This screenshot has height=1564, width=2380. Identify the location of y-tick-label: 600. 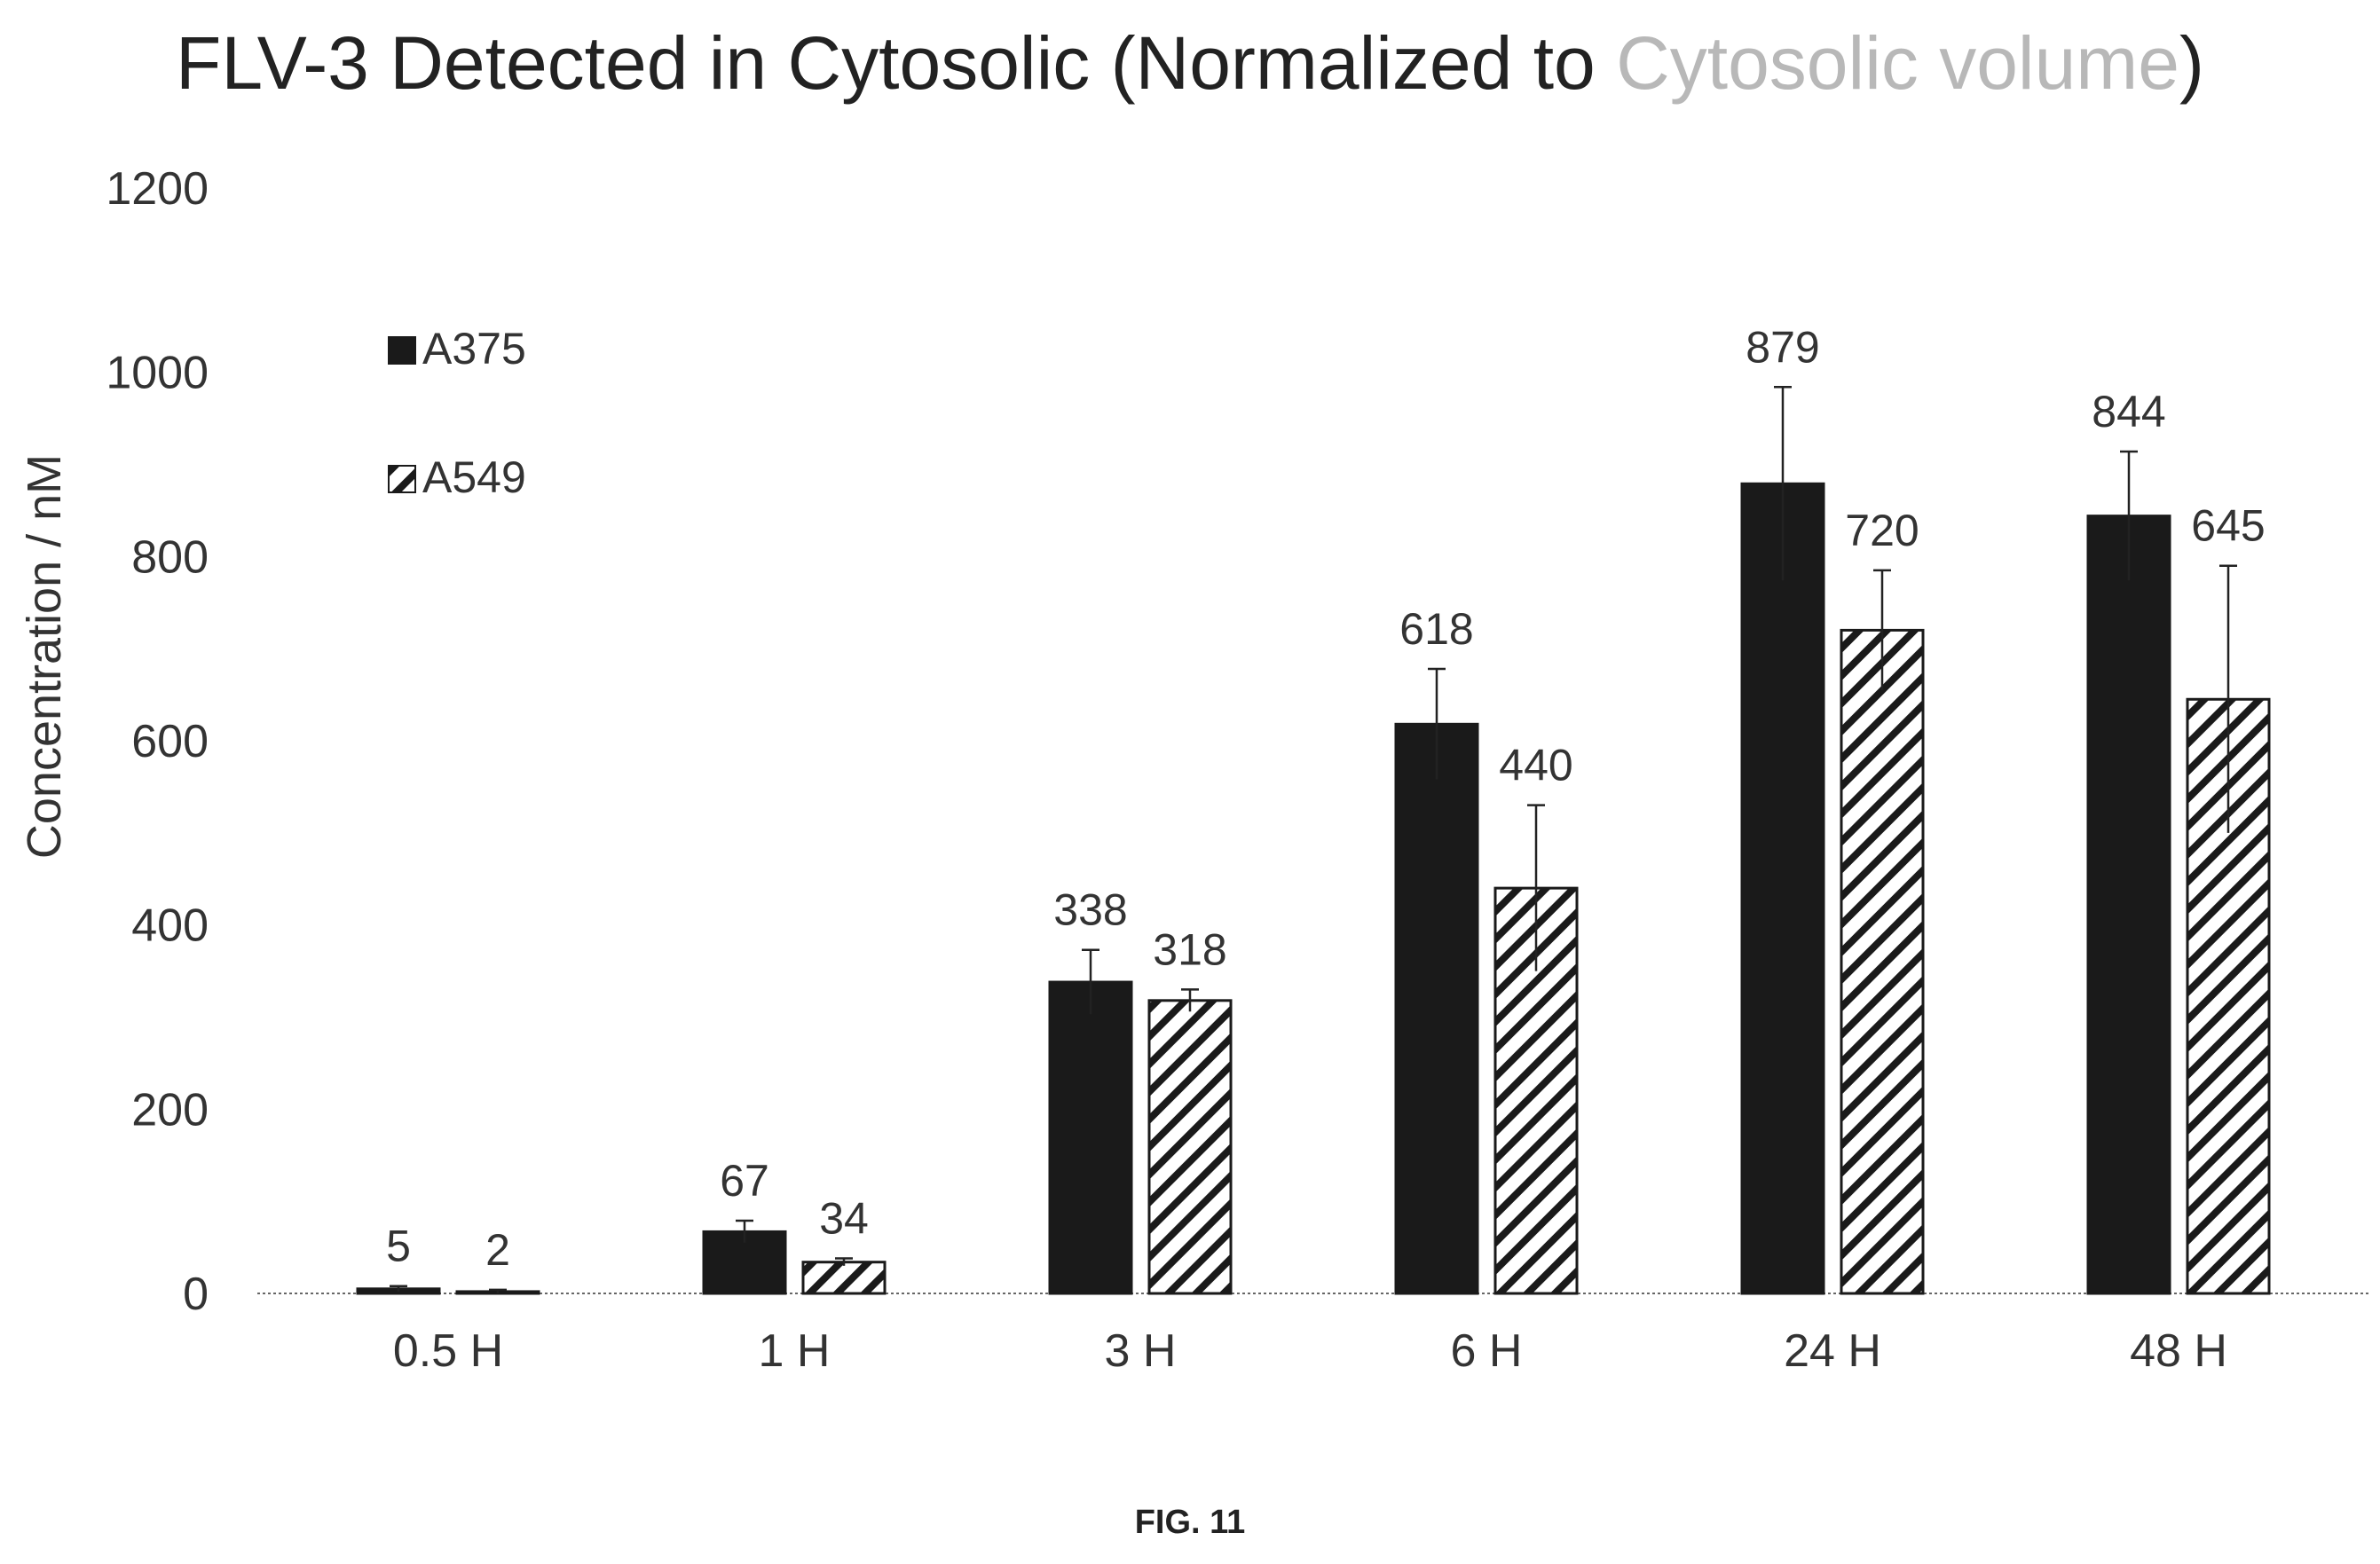
(170, 741).